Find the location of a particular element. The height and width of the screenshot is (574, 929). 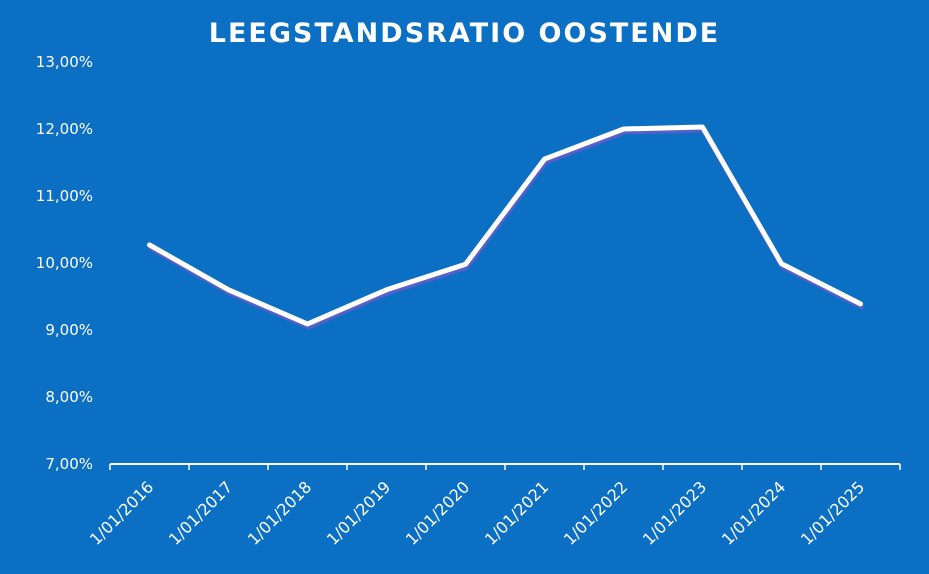

y-tick-label: 8,00% is located at coordinates (69, 397).